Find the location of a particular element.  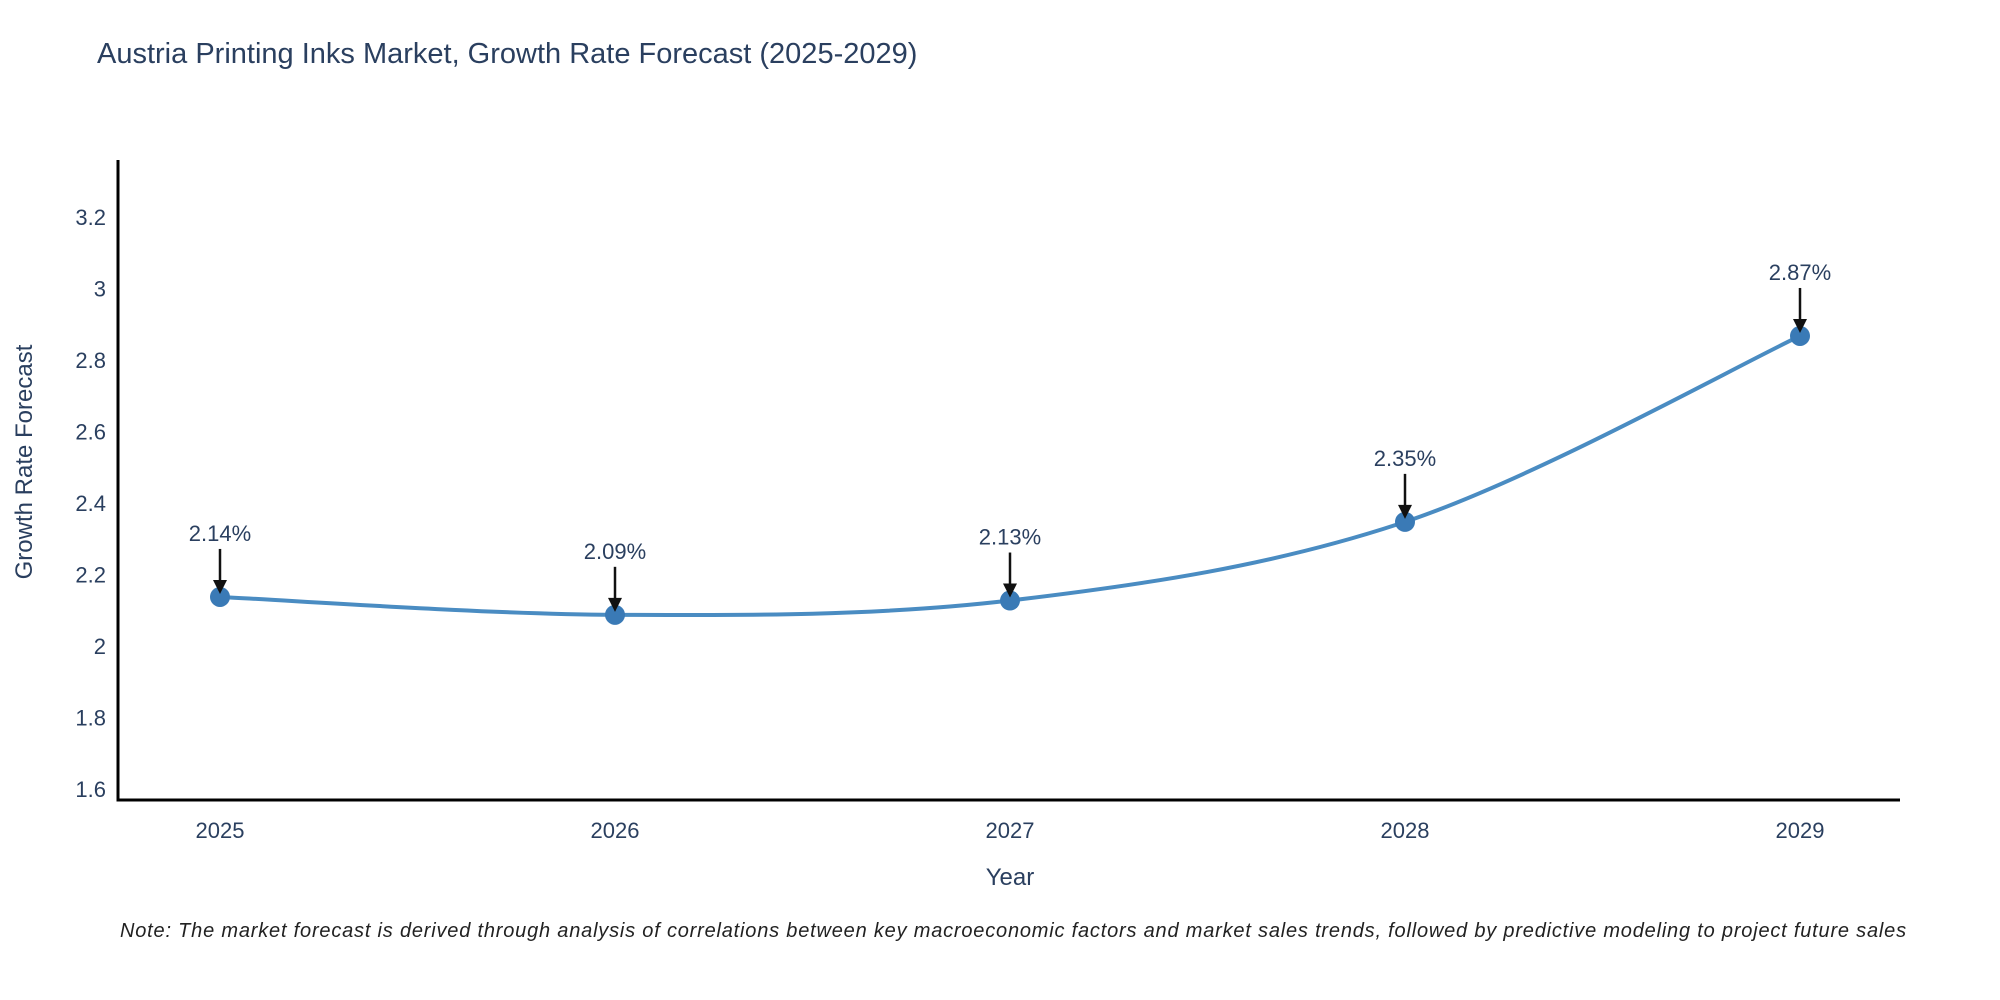

y-tick-label: 3.2 is located at coordinates (90, 217).